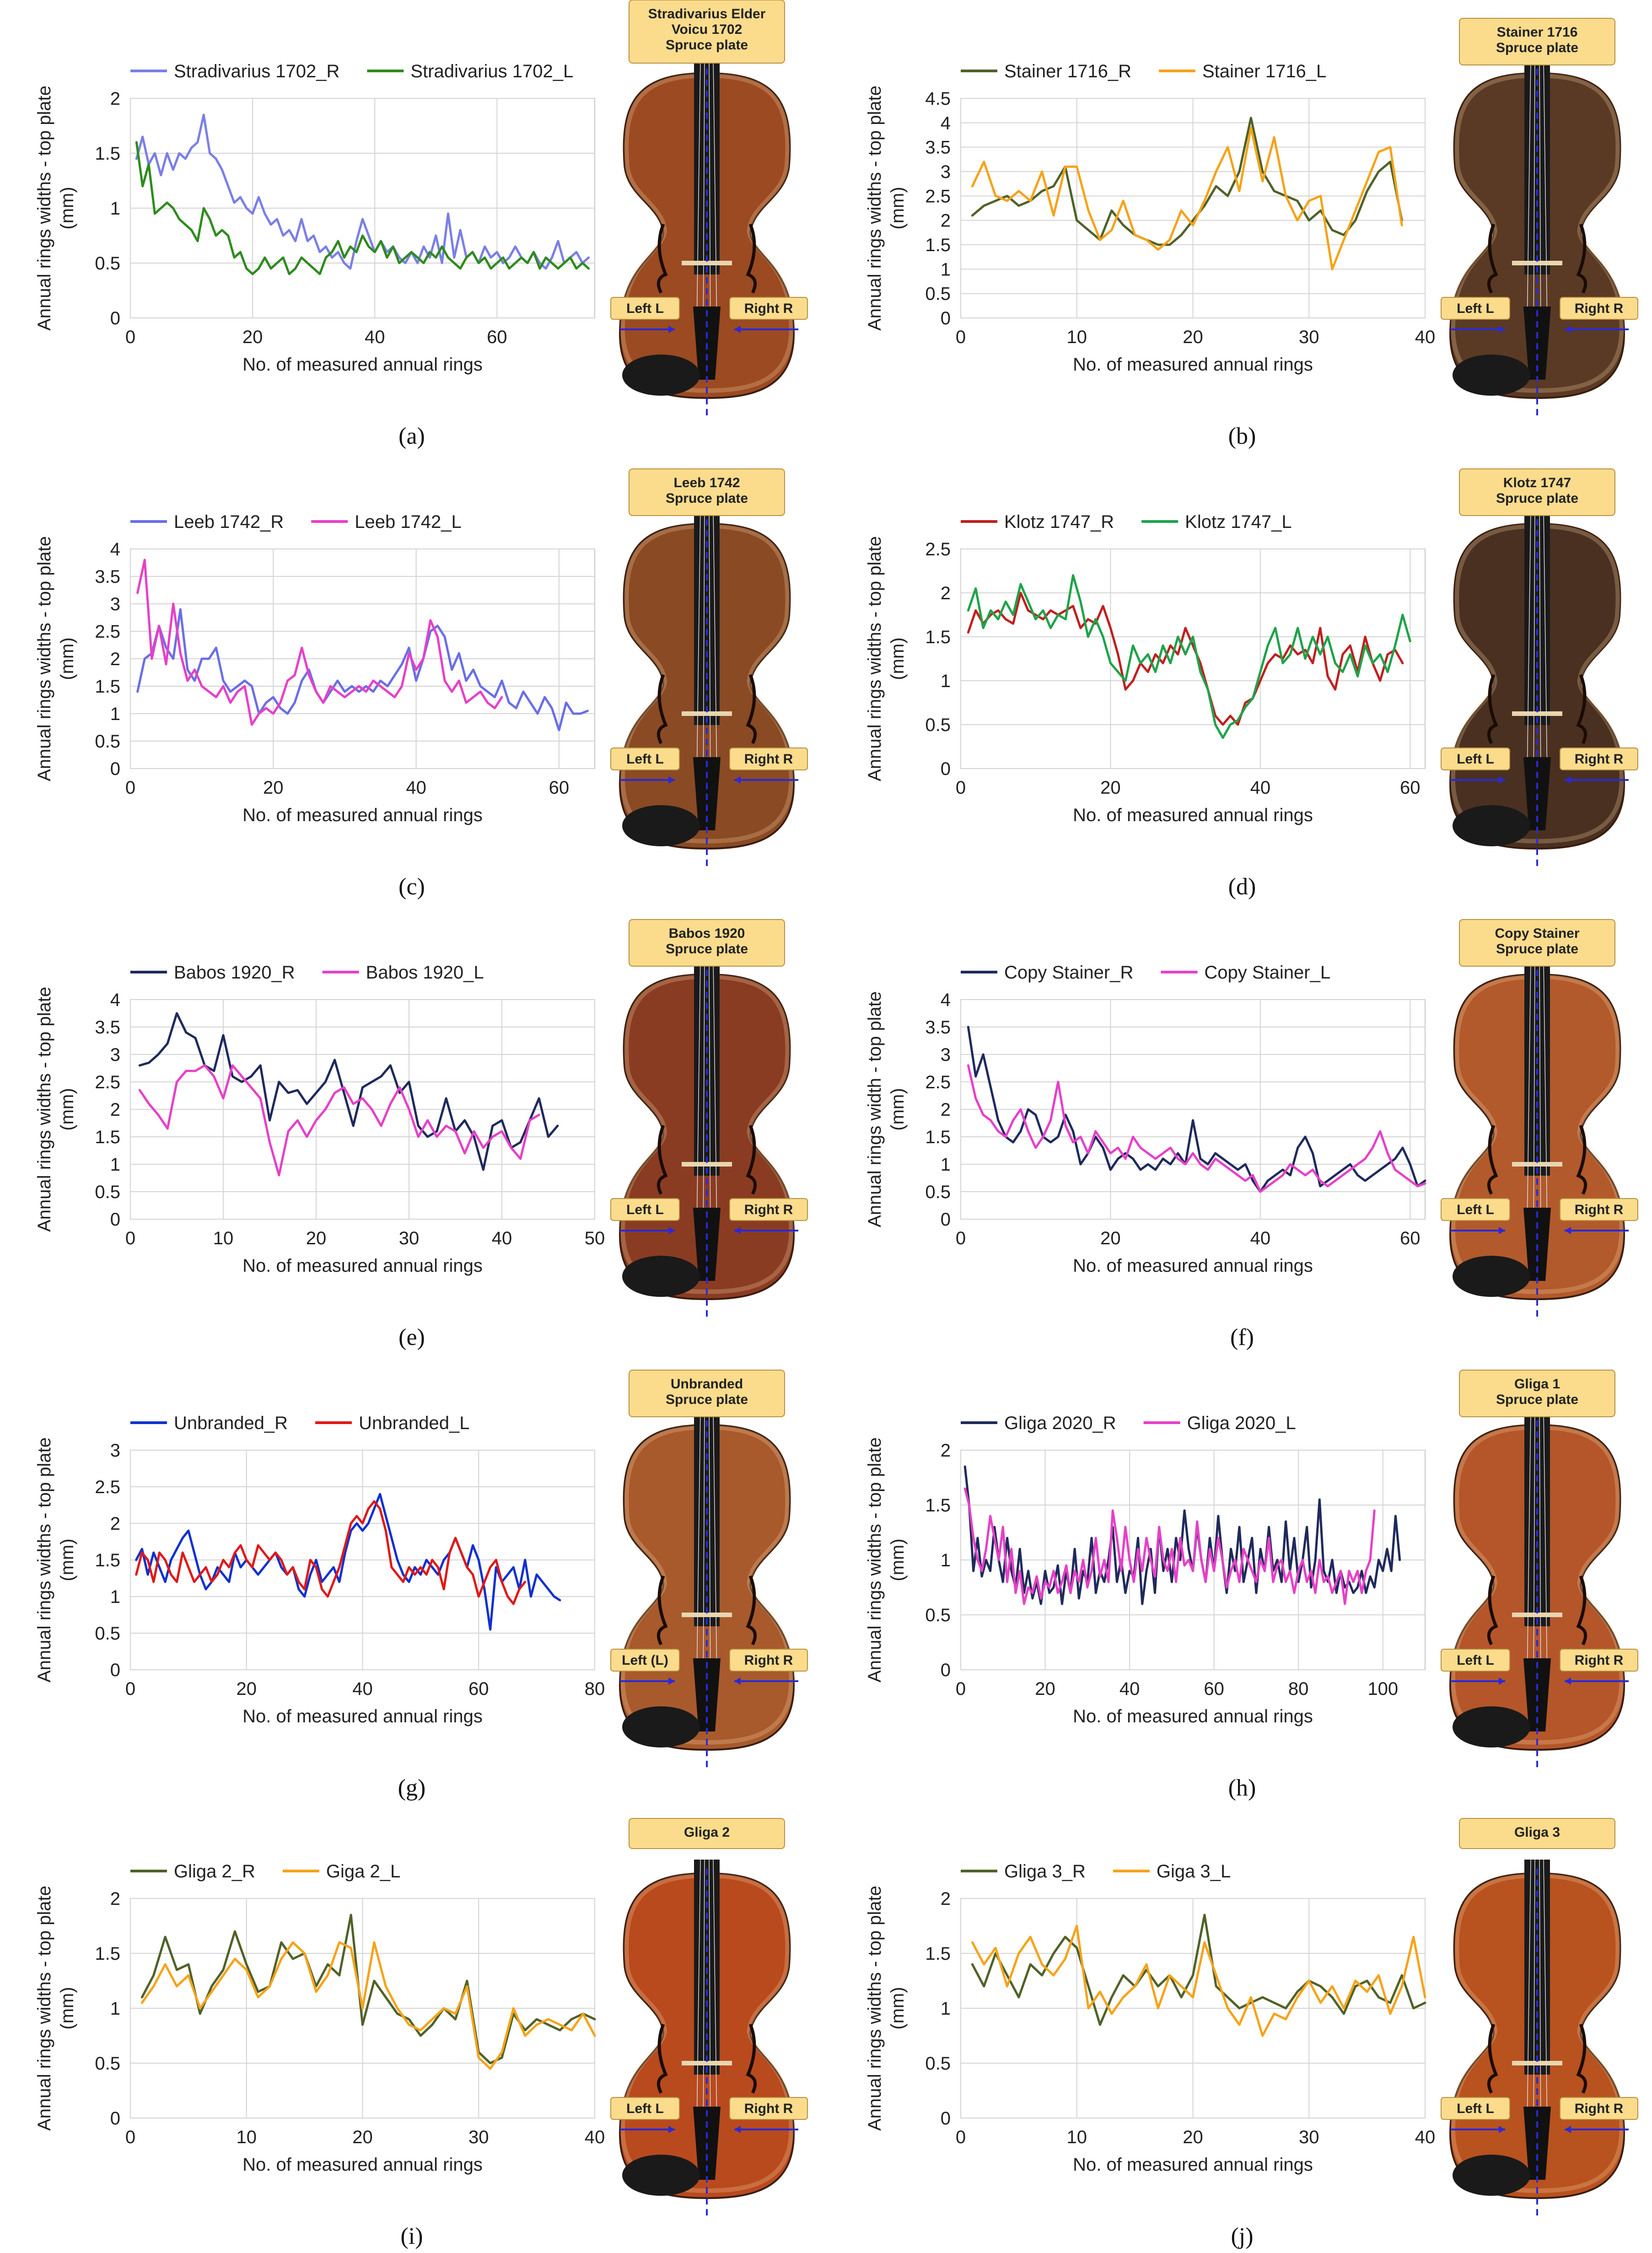 The height and width of the screenshot is (2253, 1652). What do you see at coordinates (348, 1091) in the screenshot?
I see `series-line-babos-1920_r` at bounding box center [348, 1091].